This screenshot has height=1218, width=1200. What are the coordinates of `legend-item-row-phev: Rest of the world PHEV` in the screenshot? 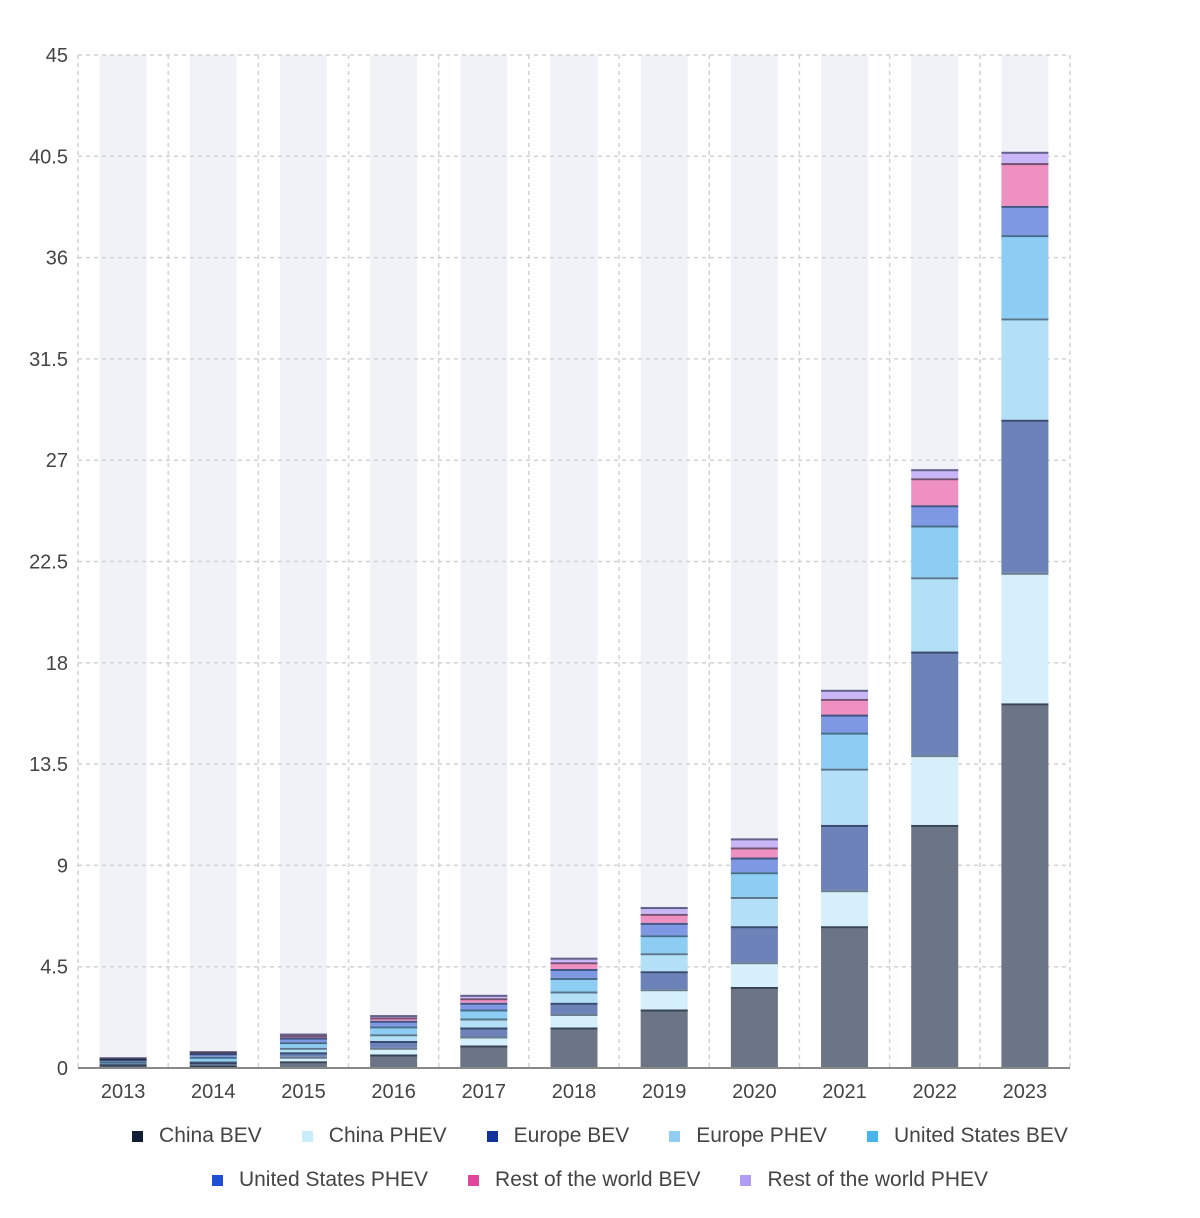 It's located at (864, 1180).